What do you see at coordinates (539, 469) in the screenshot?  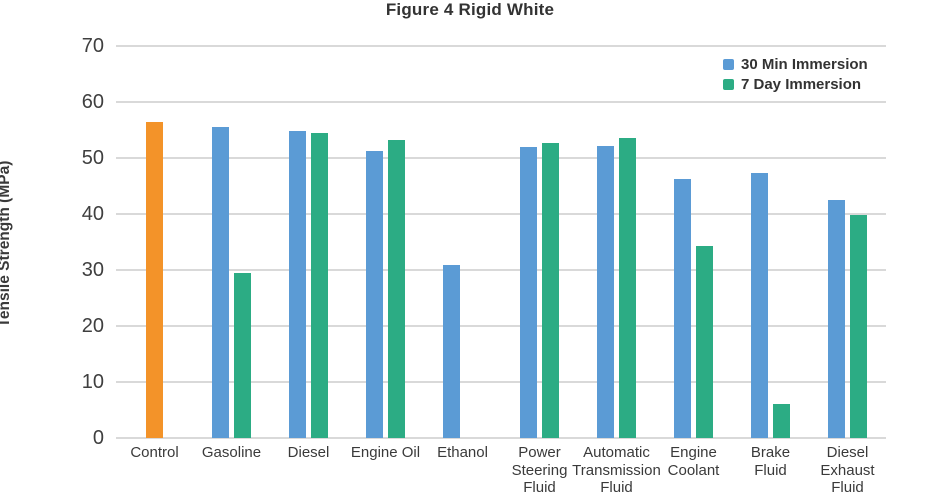 I see `x-label-power-steering-fluid: Power Steering Fluid` at bounding box center [539, 469].